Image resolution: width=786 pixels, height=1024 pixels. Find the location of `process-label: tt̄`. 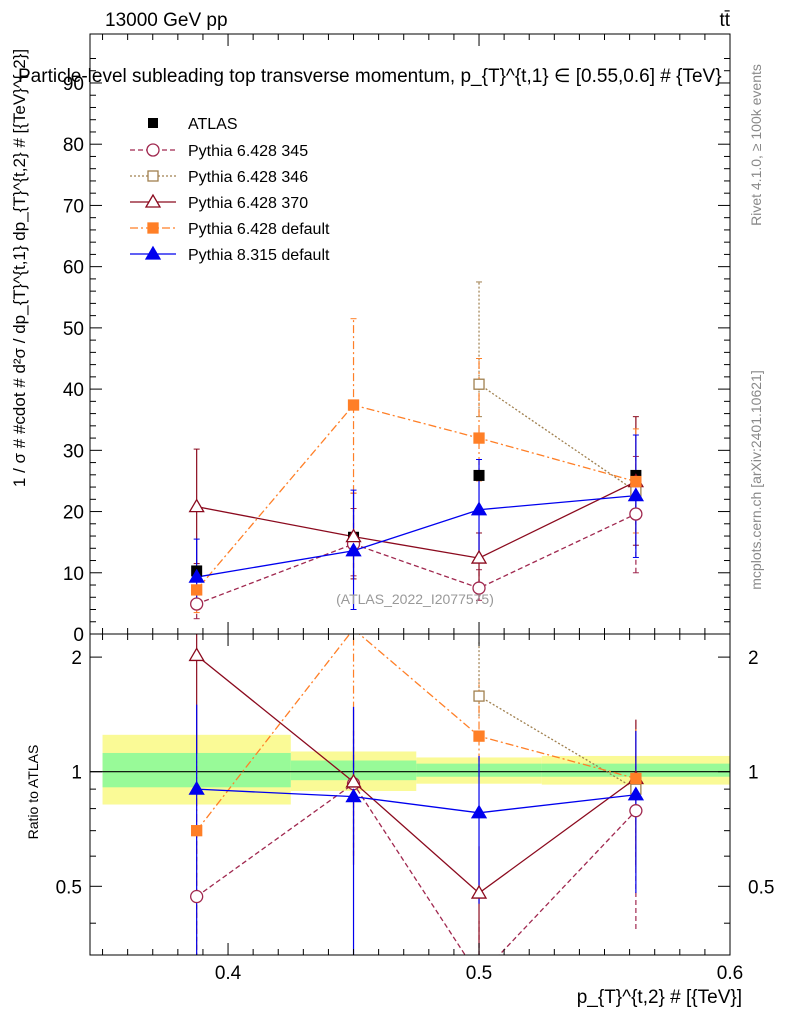

process-label: tt̄ is located at coordinates (724, 20).